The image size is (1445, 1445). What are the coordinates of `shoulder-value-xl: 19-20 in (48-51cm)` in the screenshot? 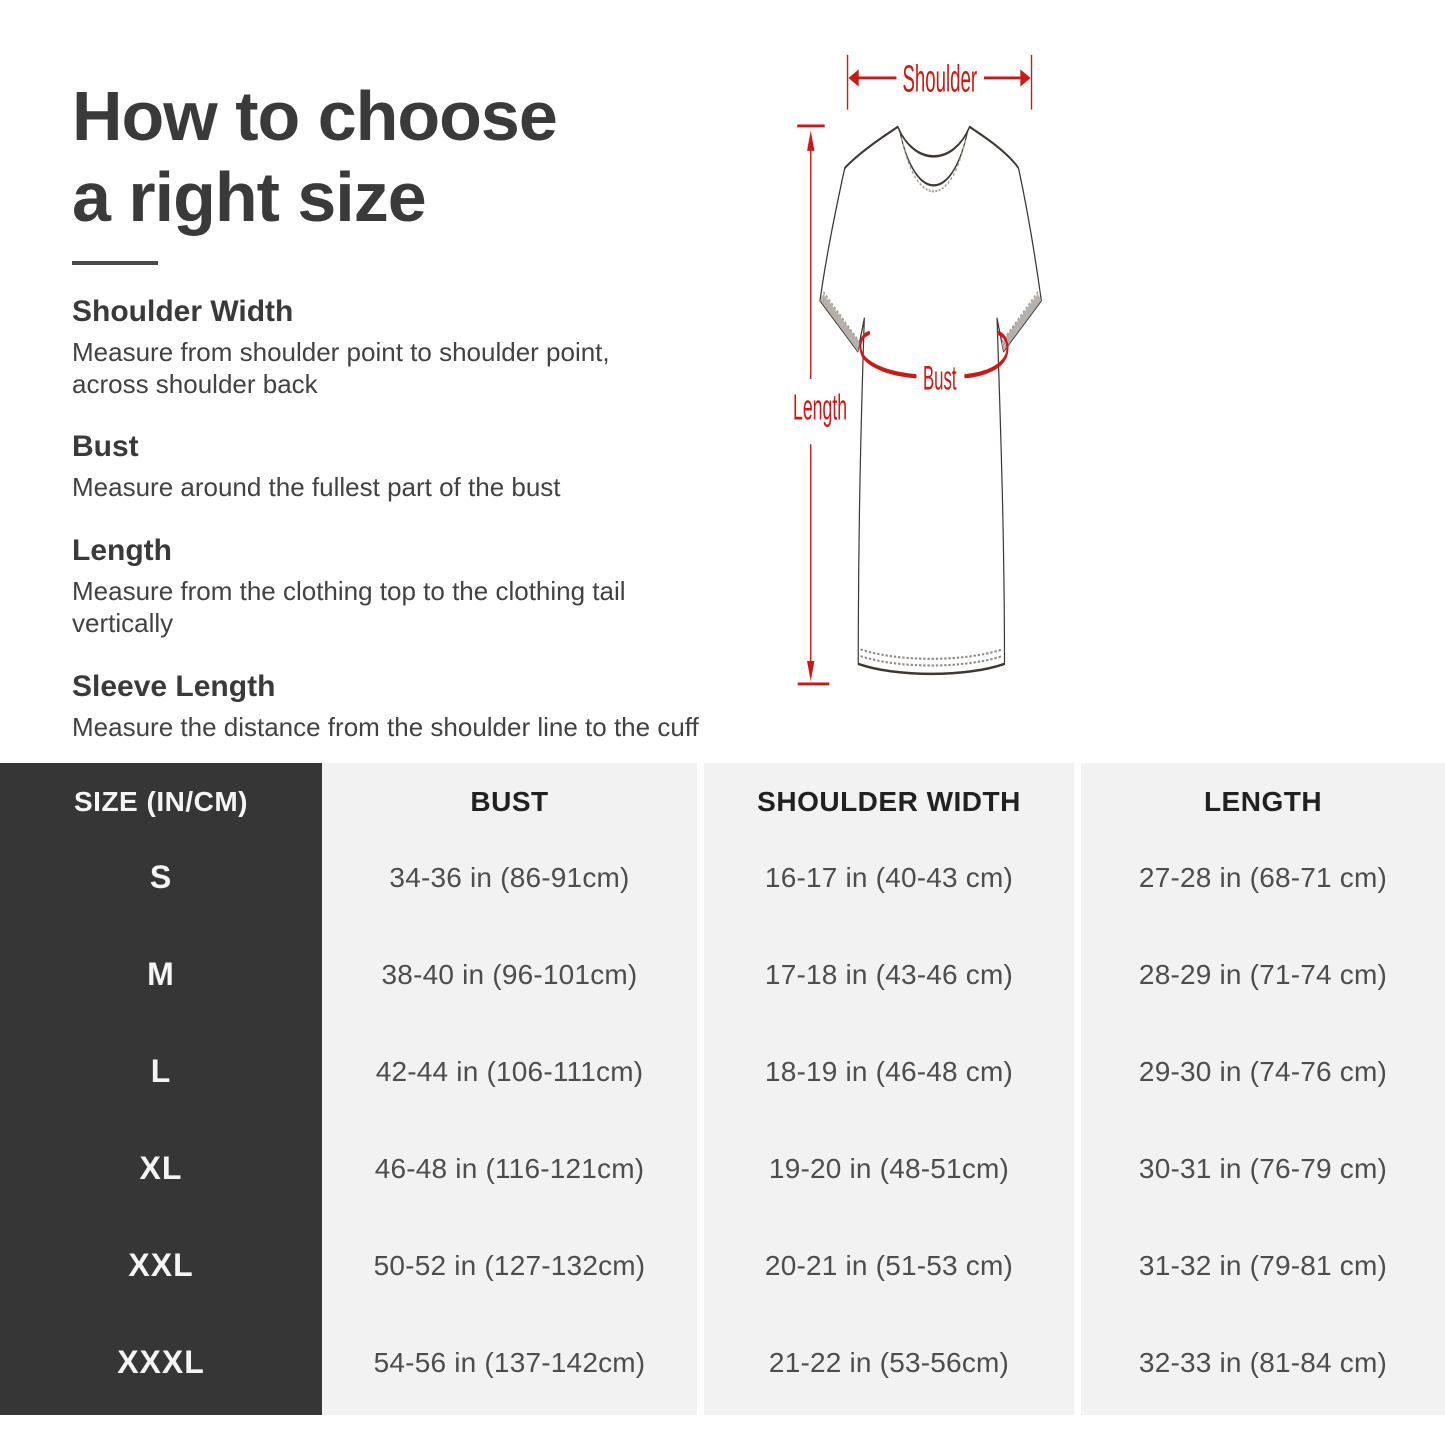 It's located at (889, 1168).